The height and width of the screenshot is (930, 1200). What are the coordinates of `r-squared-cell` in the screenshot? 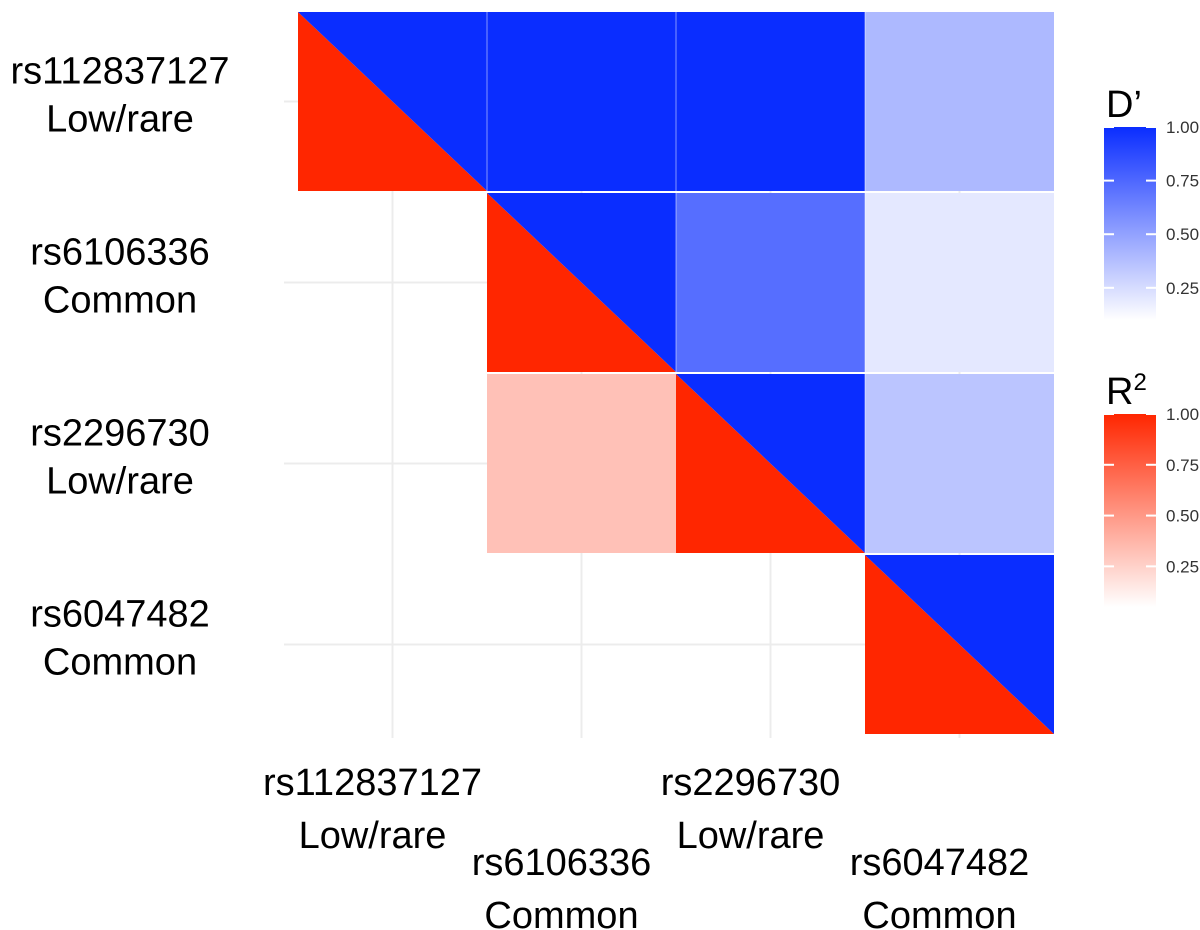 It's located at (581, 463).